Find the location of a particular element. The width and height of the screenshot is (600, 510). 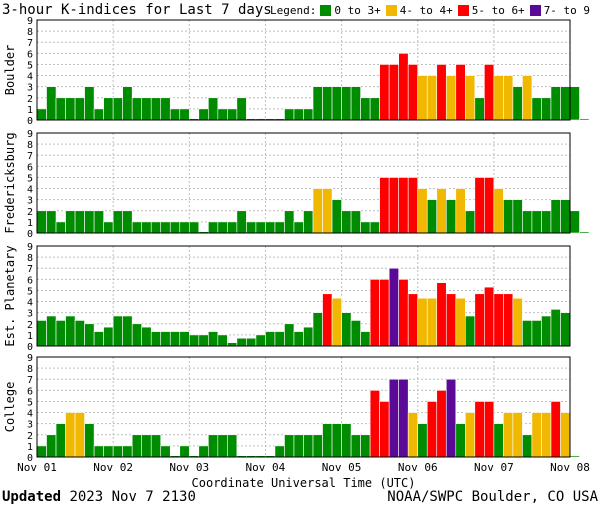

x-tick-label: Nov 03 is located at coordinates (189, 467).